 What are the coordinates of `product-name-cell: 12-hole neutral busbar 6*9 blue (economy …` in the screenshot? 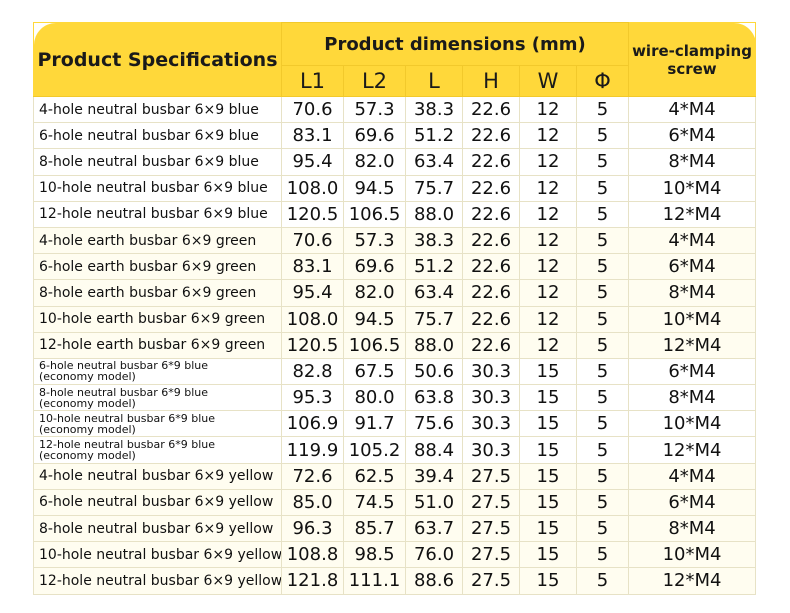 It's located at (157, 450).